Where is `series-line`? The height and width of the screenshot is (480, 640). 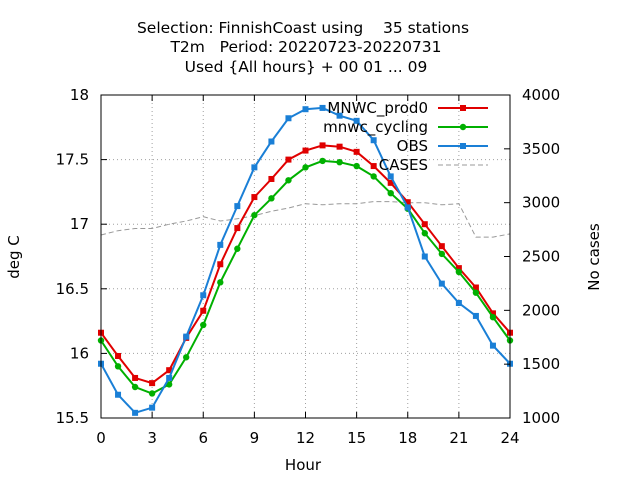 series-line is located at coordinates (305, 219).